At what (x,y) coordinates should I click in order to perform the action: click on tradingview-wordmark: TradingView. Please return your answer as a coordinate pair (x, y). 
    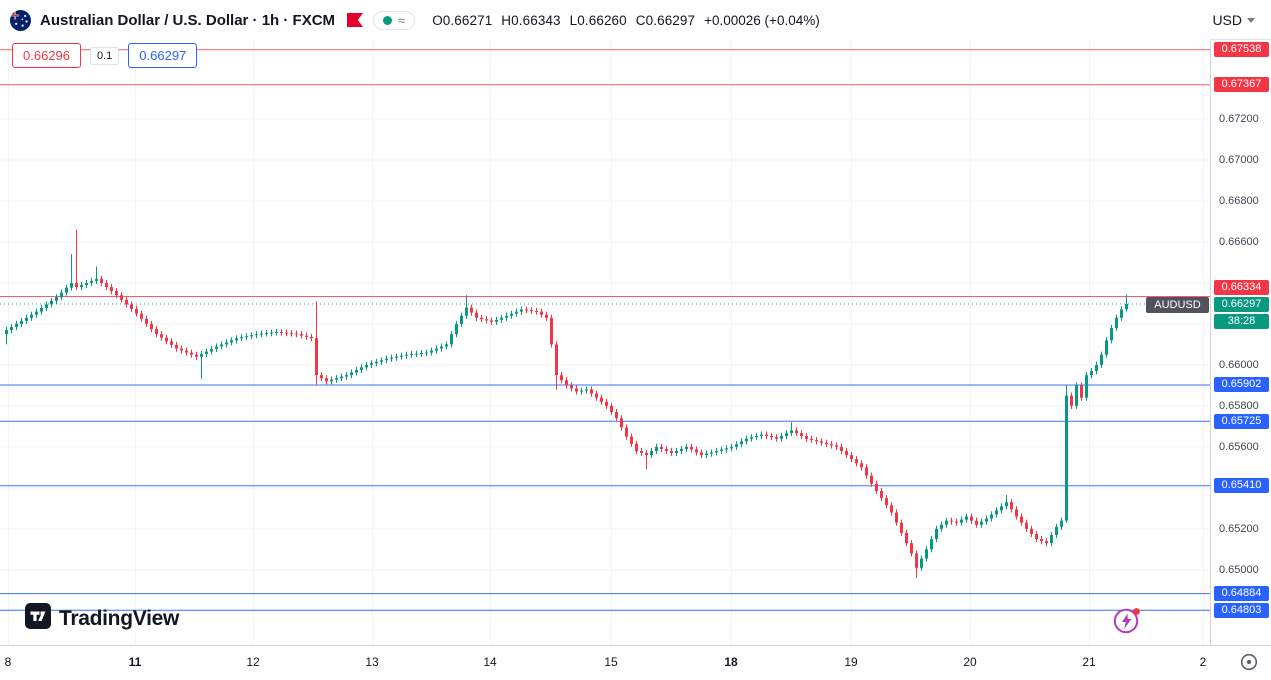
    Looking at the image, I should click on (119, 618).